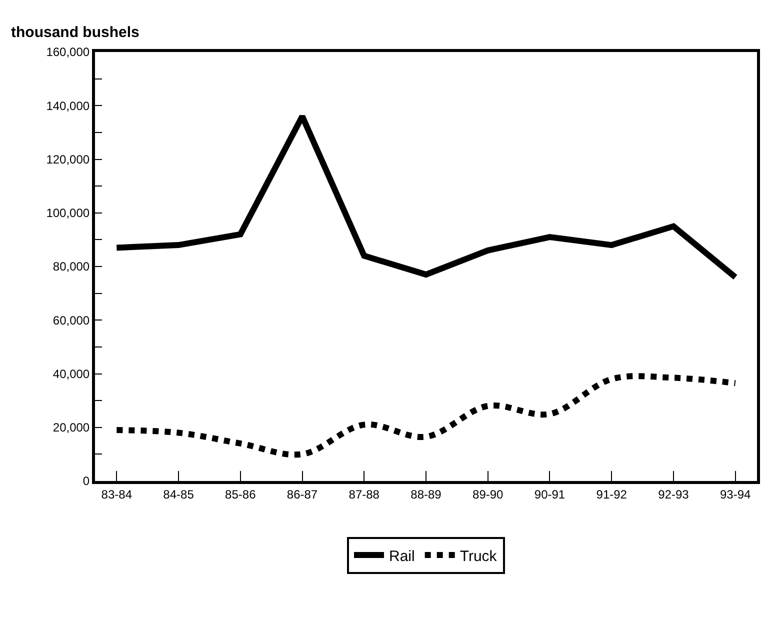 Image resolution: width=777 pixels, height=631 pixels. What do you see at coordinates (736, 494) in the screenshot?
I see `x-tick-label: 93-94` at bounding box center [736, 494].